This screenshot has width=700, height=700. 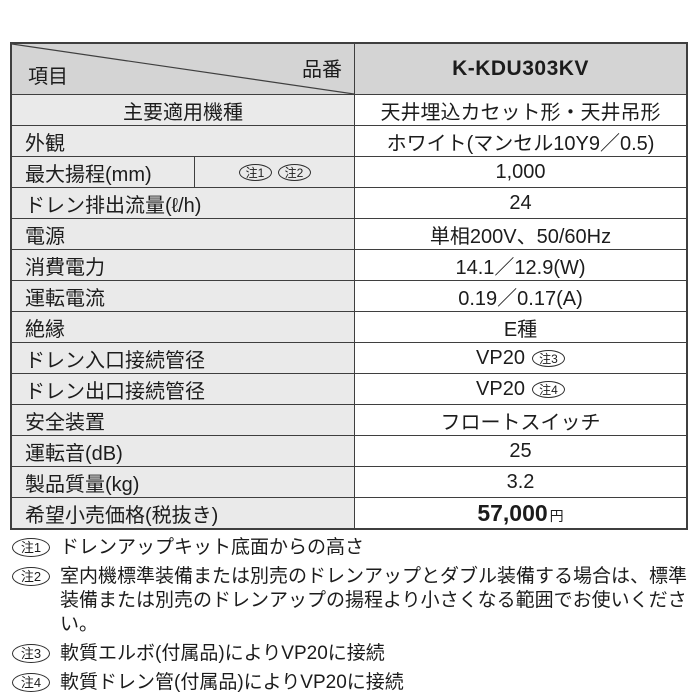 I want to click on spec-row-drain-outlet: ドレン出口接続管径 VP20 注4, so click(x=349, y=388).